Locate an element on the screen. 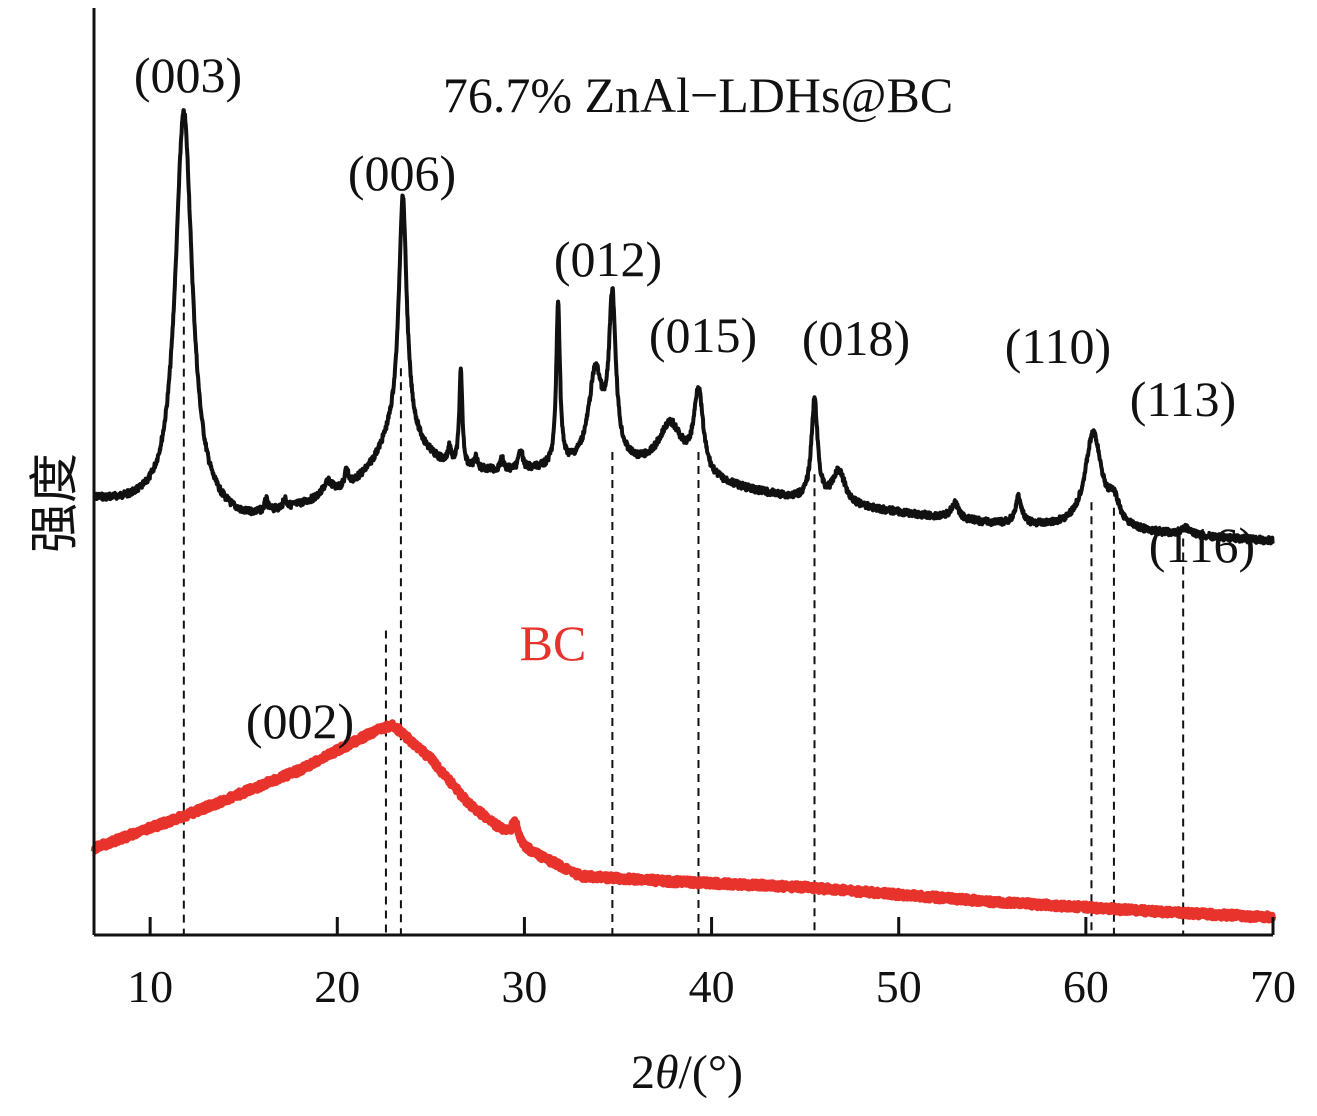 The height and width of the screenshot is (1116, 1317). peak-label-110: (110) is located at coordinates (1058, 346).